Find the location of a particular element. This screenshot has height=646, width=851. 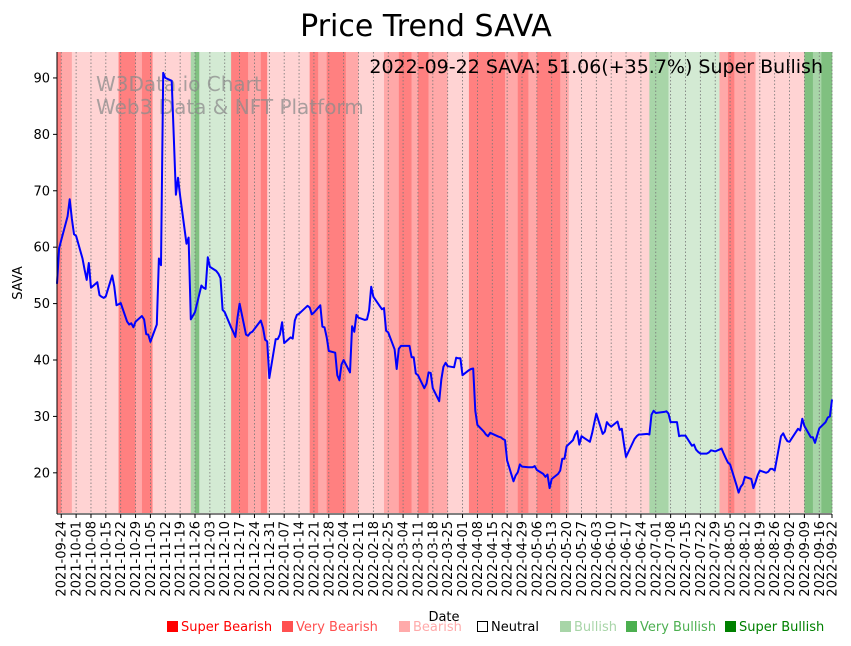

y-ticks: 20 30 40 50 60 70 80 90 is located at coordinates (45, 276).